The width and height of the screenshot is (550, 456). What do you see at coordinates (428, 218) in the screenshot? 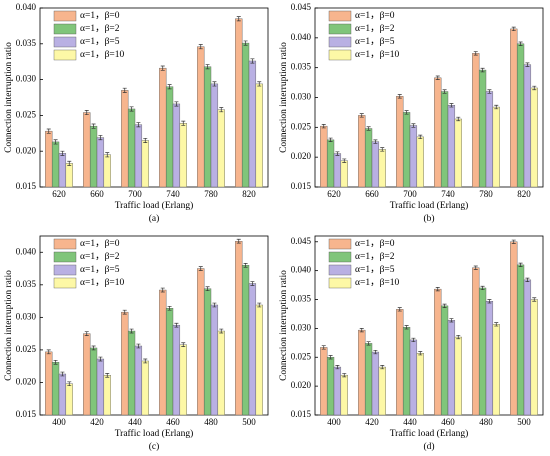
I see `caption: (b)` at bounding box center [428, 218].